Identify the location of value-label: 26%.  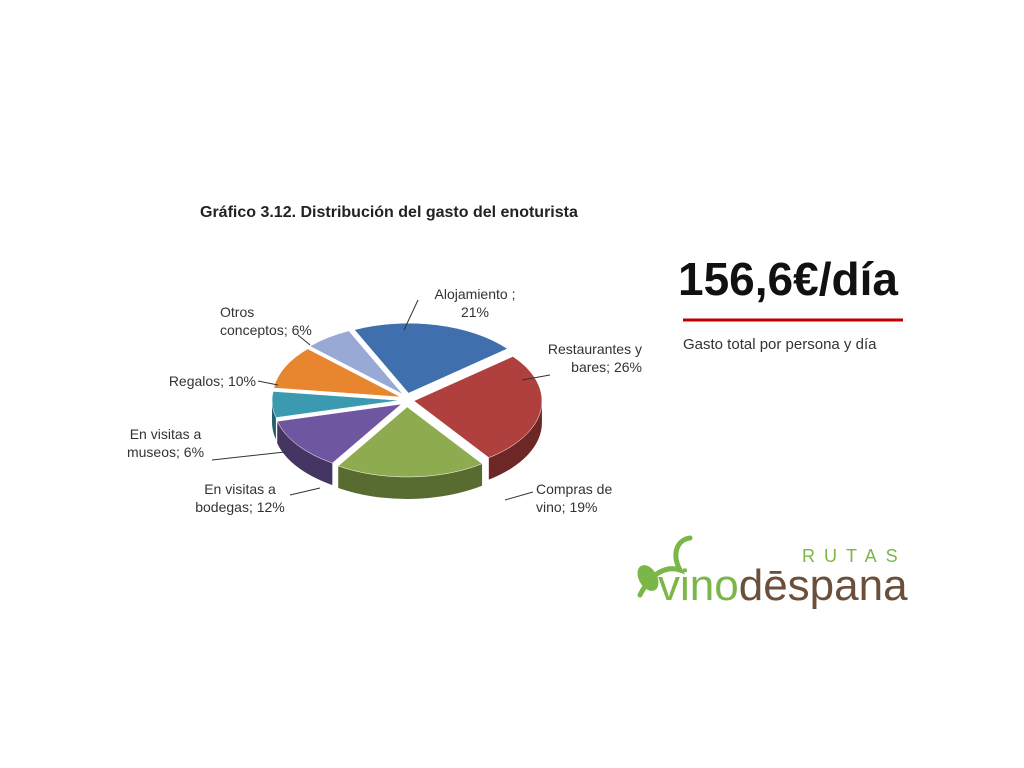
(627, 367).